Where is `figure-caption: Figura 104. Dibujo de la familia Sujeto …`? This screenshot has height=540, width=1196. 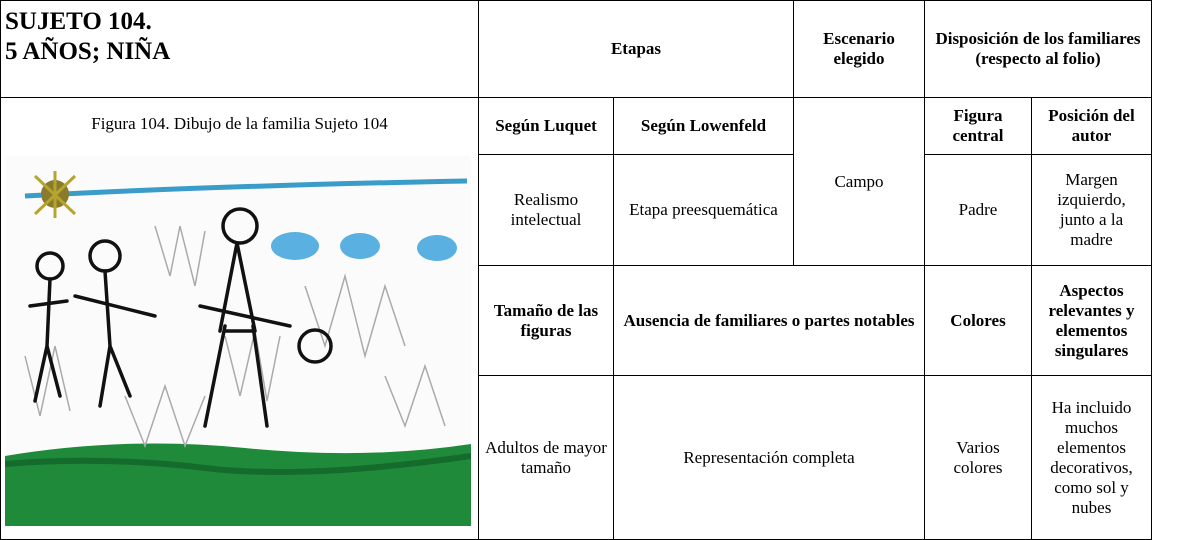
figure-caption: Figura 104. Dibujo de la familia Sujeto … is located at coordinates (239, 123).